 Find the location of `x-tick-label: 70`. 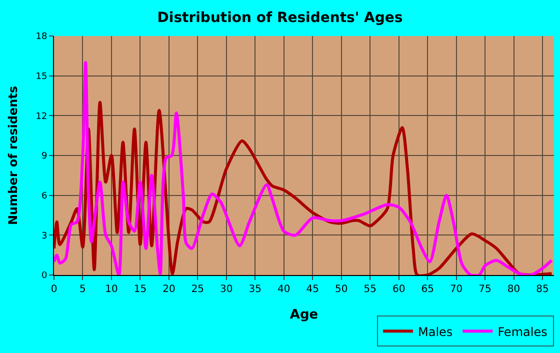

x-tick-label: 70 is located at coordinates (456, 289).